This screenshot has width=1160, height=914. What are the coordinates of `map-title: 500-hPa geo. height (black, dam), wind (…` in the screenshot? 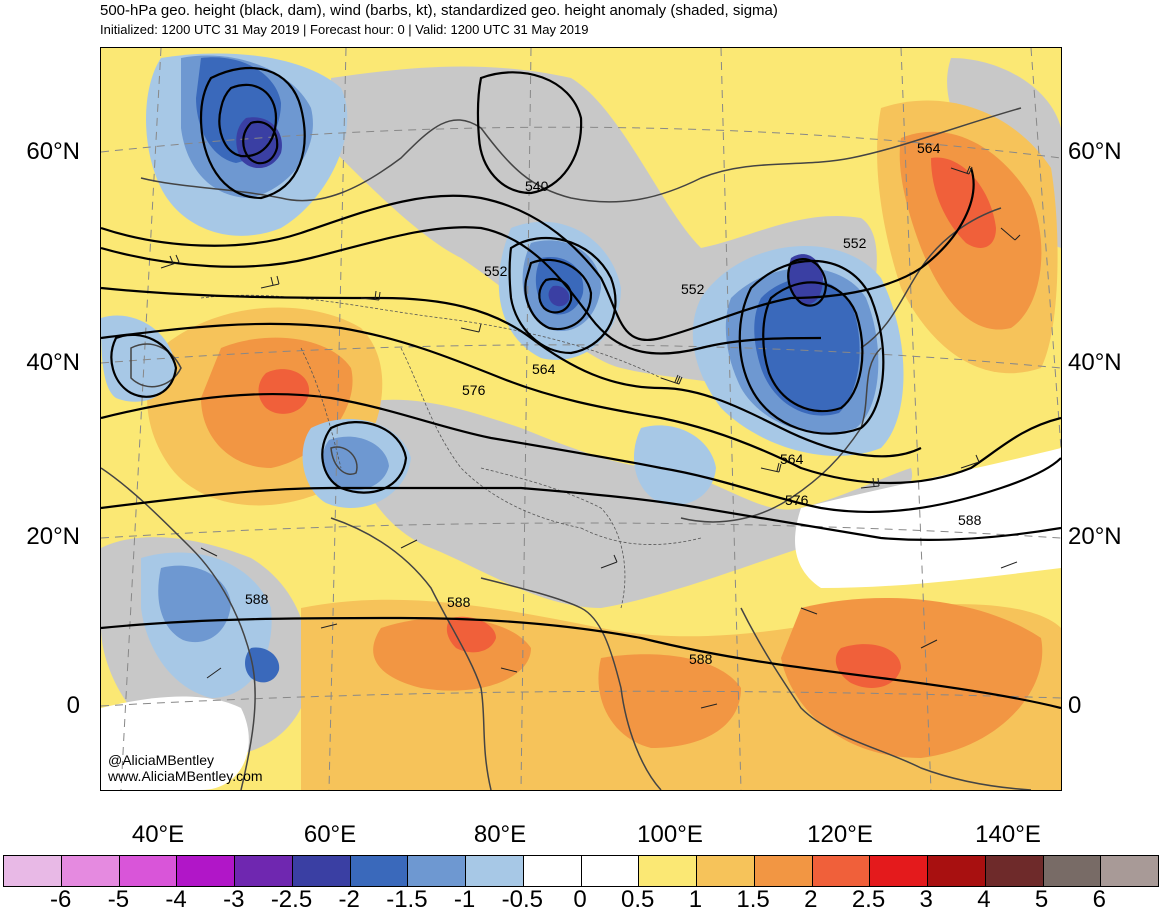 It's located at (439, 10).